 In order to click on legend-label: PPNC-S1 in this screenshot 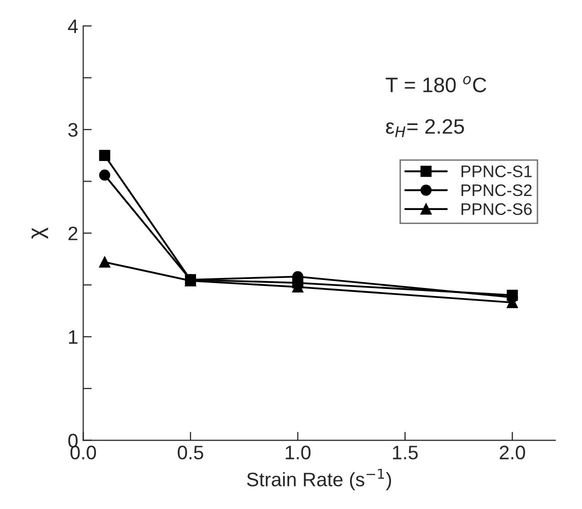, I will do `click(497, 171)`.